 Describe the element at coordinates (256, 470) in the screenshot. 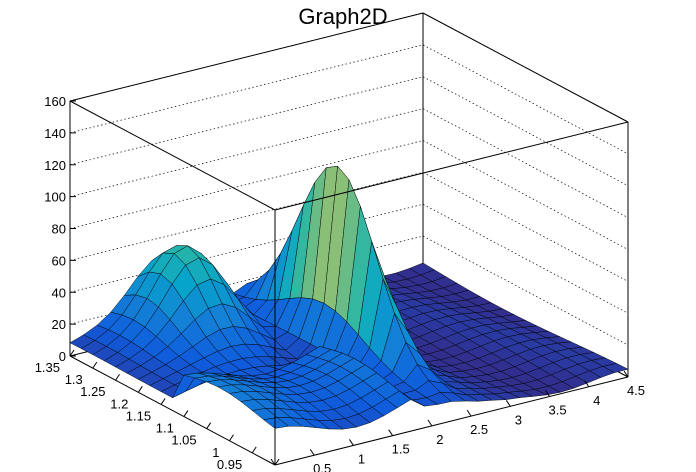

I see `y-tick-label: 0.9` at that location.